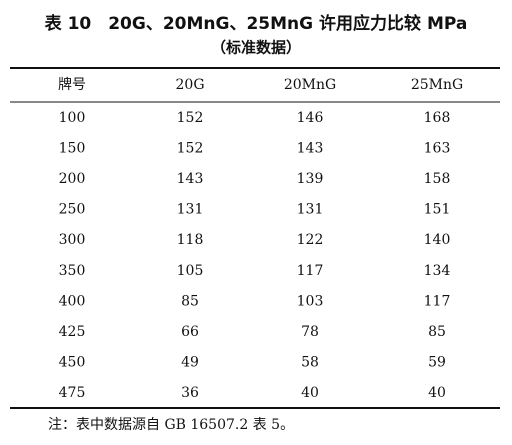  I want to click on table-cell: 146, so click(310, 118).